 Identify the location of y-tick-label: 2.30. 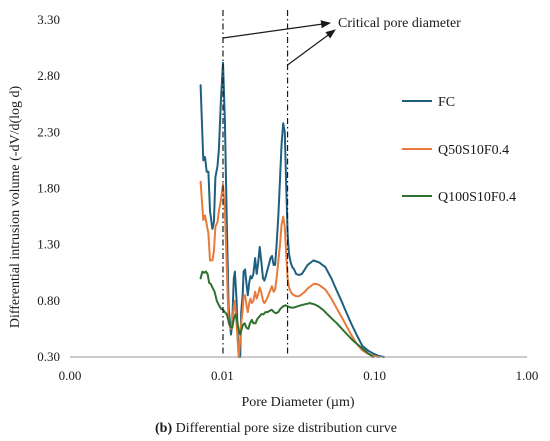
(48, 131).